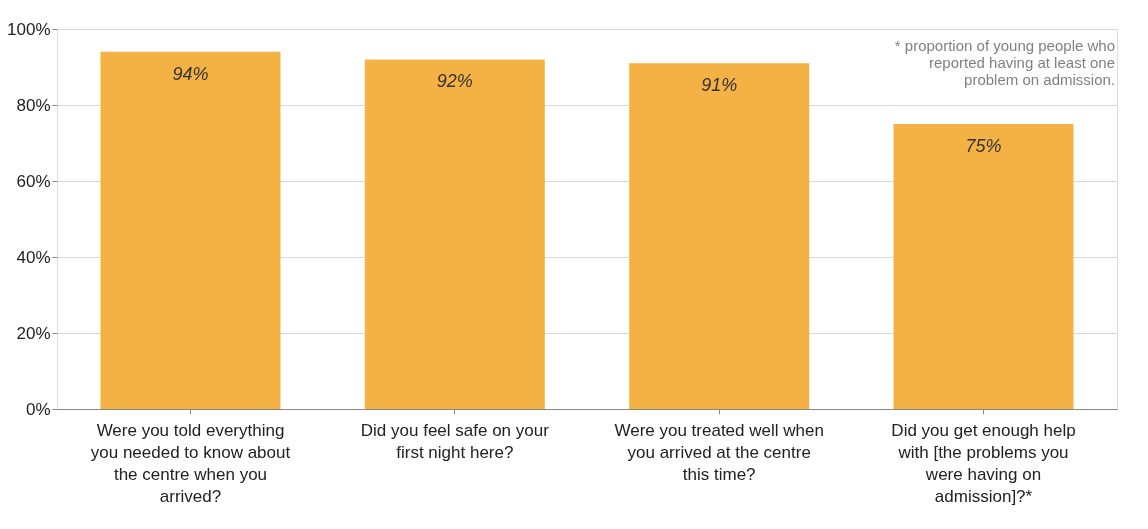  Describe the element at coordinates (719, 452) in the screenshot. I see `x-tick-label: Were you treated well when you arrived at the centre this time?` at that location.